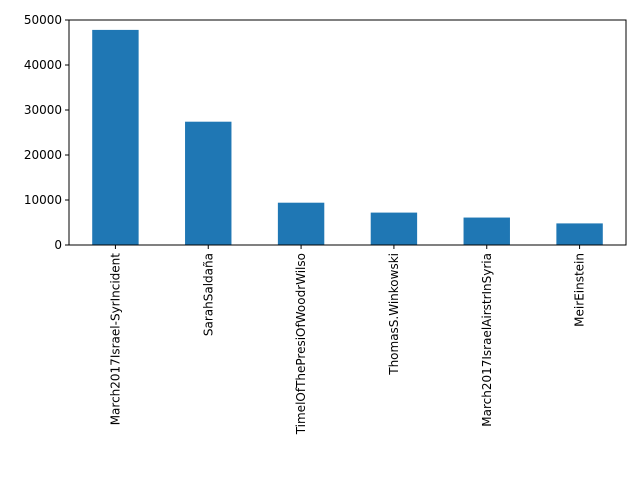 Image resolution: width=640 pixels, height=480 pixels. I want to click on x-tick-label: ThomasS.Winkowski, so click(394, 314).